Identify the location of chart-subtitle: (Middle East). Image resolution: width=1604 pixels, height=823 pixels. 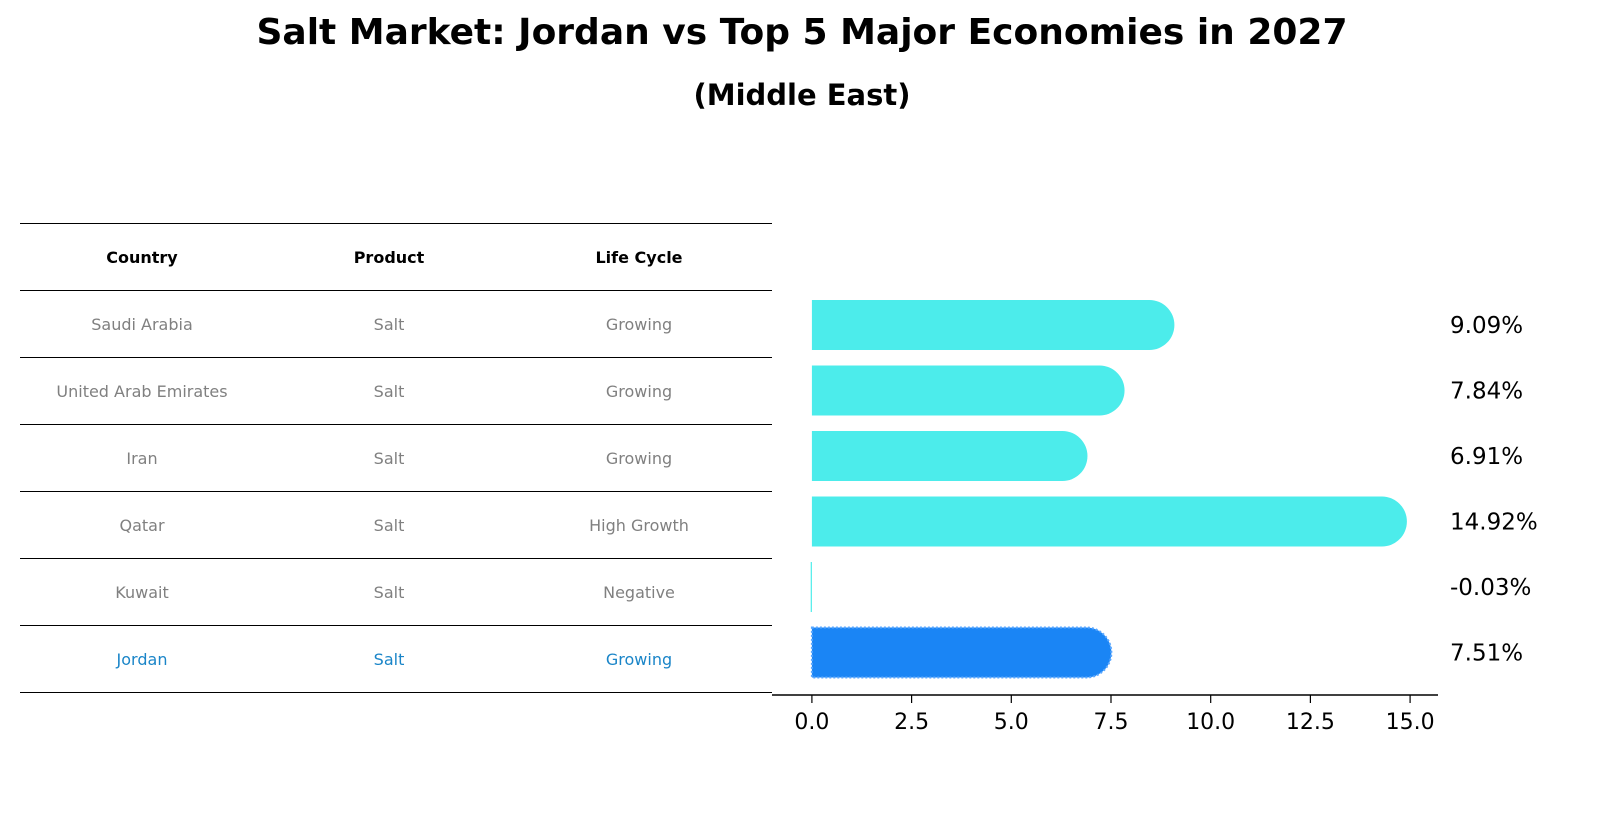
(802, 95).